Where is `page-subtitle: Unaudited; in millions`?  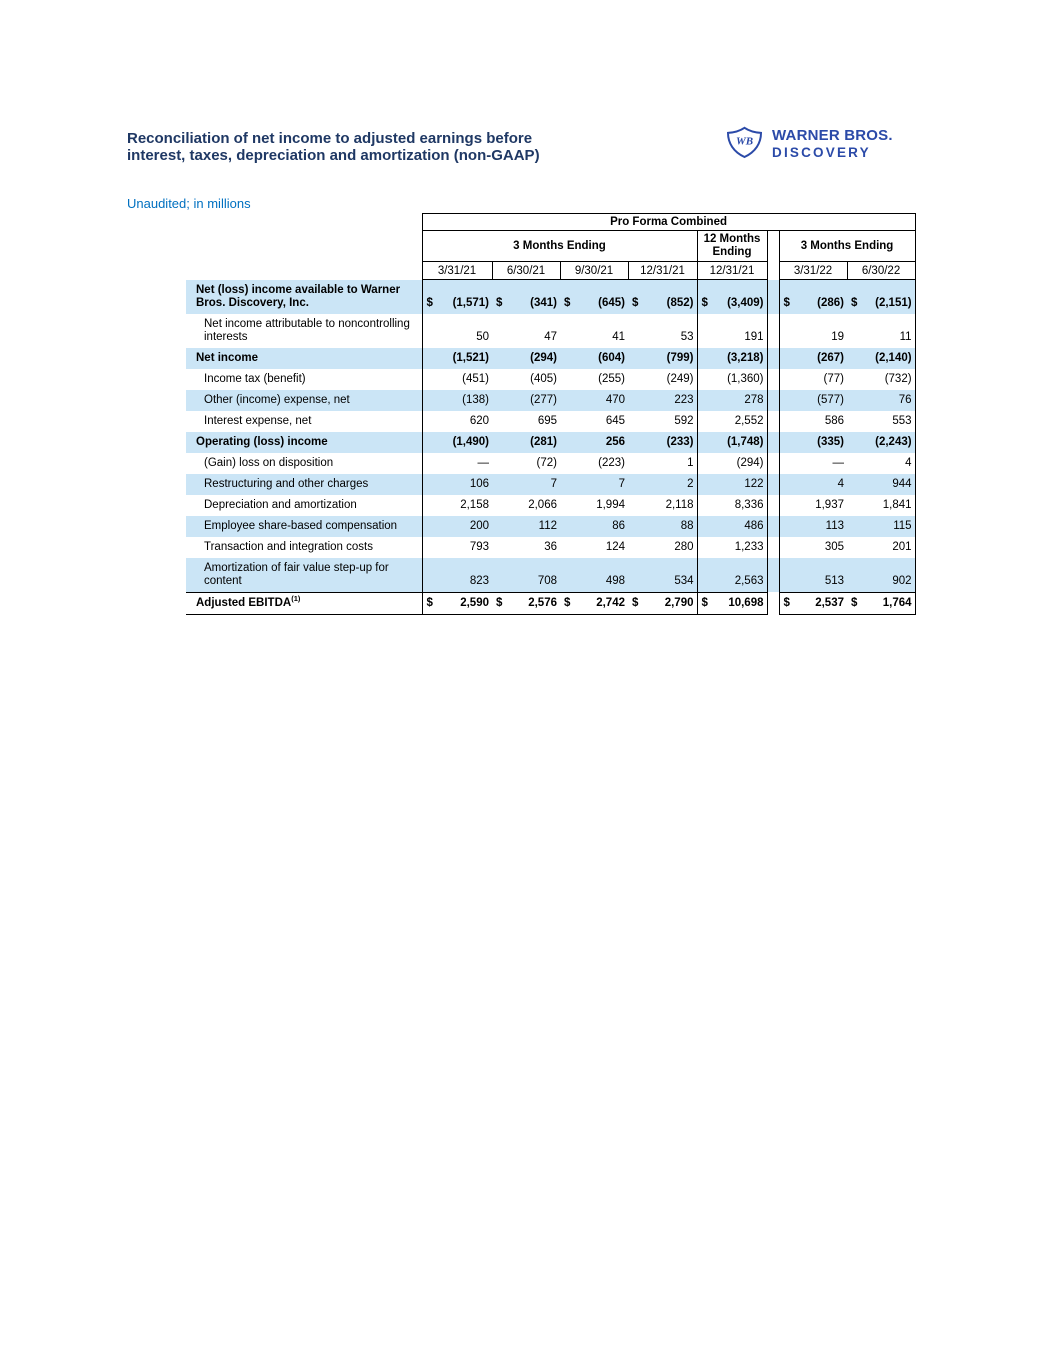
page-subtitle: Unaudited; in millions is located at coordinates (189, 203).